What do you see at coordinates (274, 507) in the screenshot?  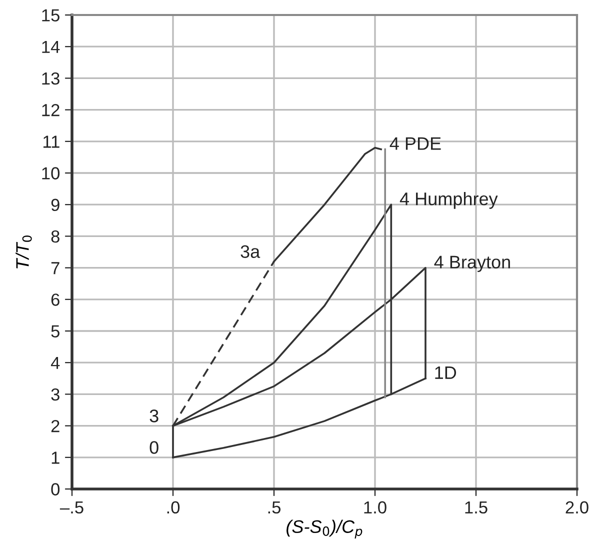 I see `x-tick-label: .5` at bounding box center [274, 507].